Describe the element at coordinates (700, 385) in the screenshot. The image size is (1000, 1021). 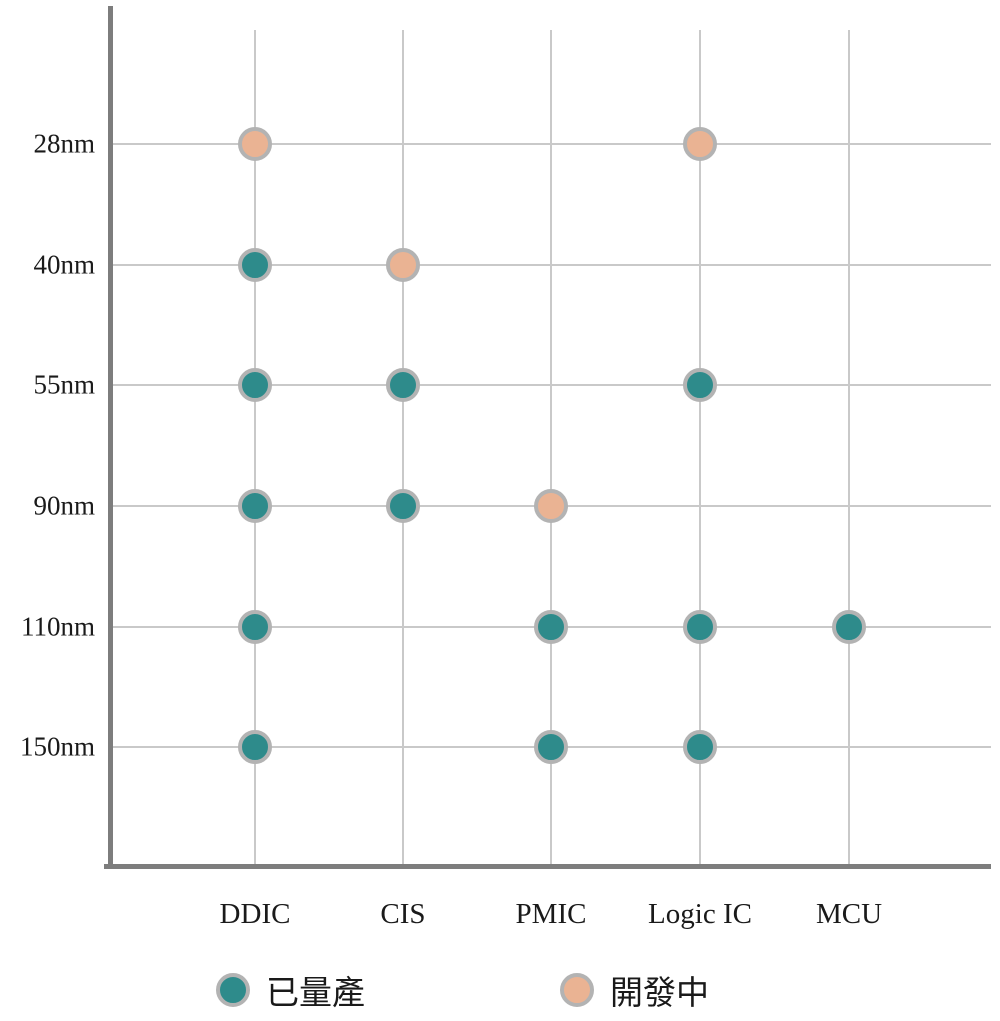
I see `data-point-logic-ic-55nm-production` at that location.